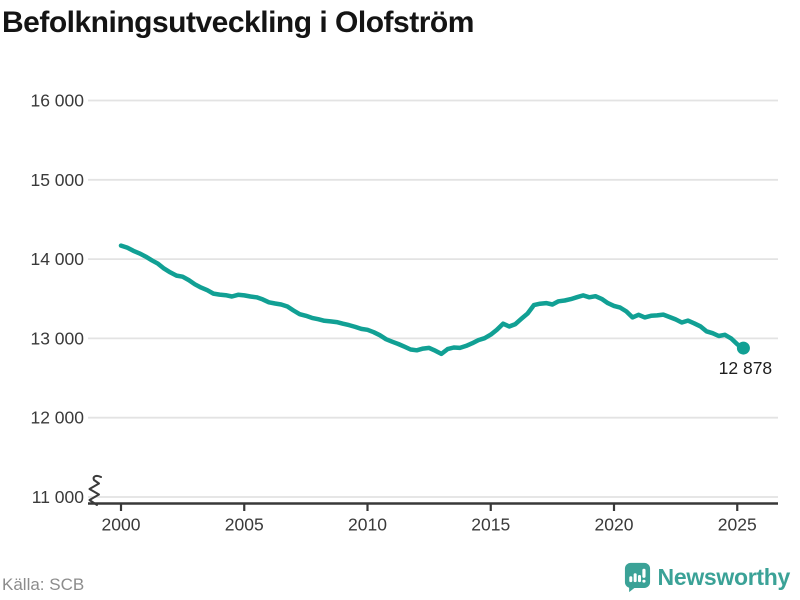  Describe the element at coordinates (58, 497) in the screenshot. I see `y-tick-label: 11 000` at that location.